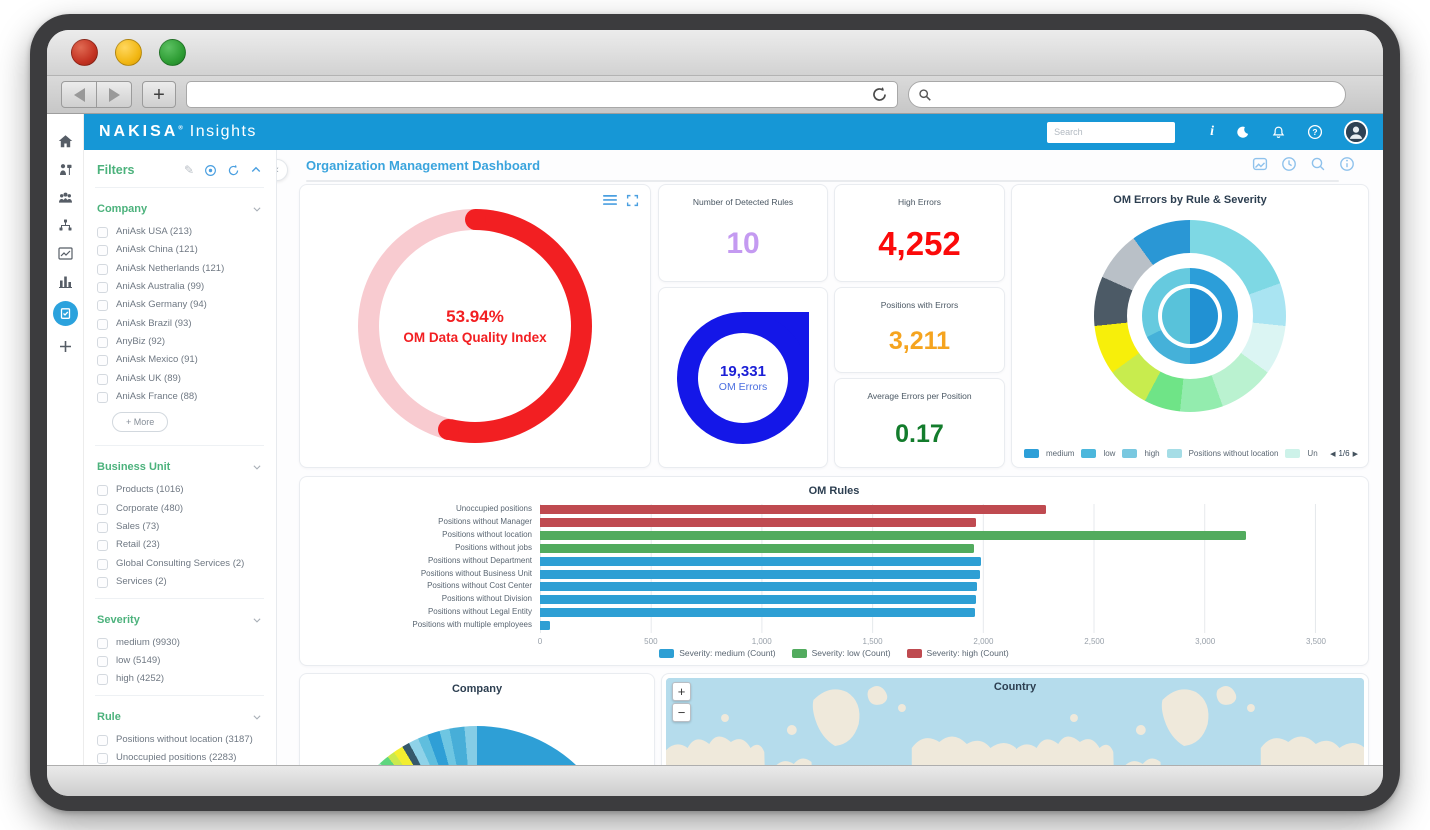  What do you see at coordinates (1355, 454) in the screenshot?
I see `legend-next-arrow: ▶` at bounding box center [1355, 454].